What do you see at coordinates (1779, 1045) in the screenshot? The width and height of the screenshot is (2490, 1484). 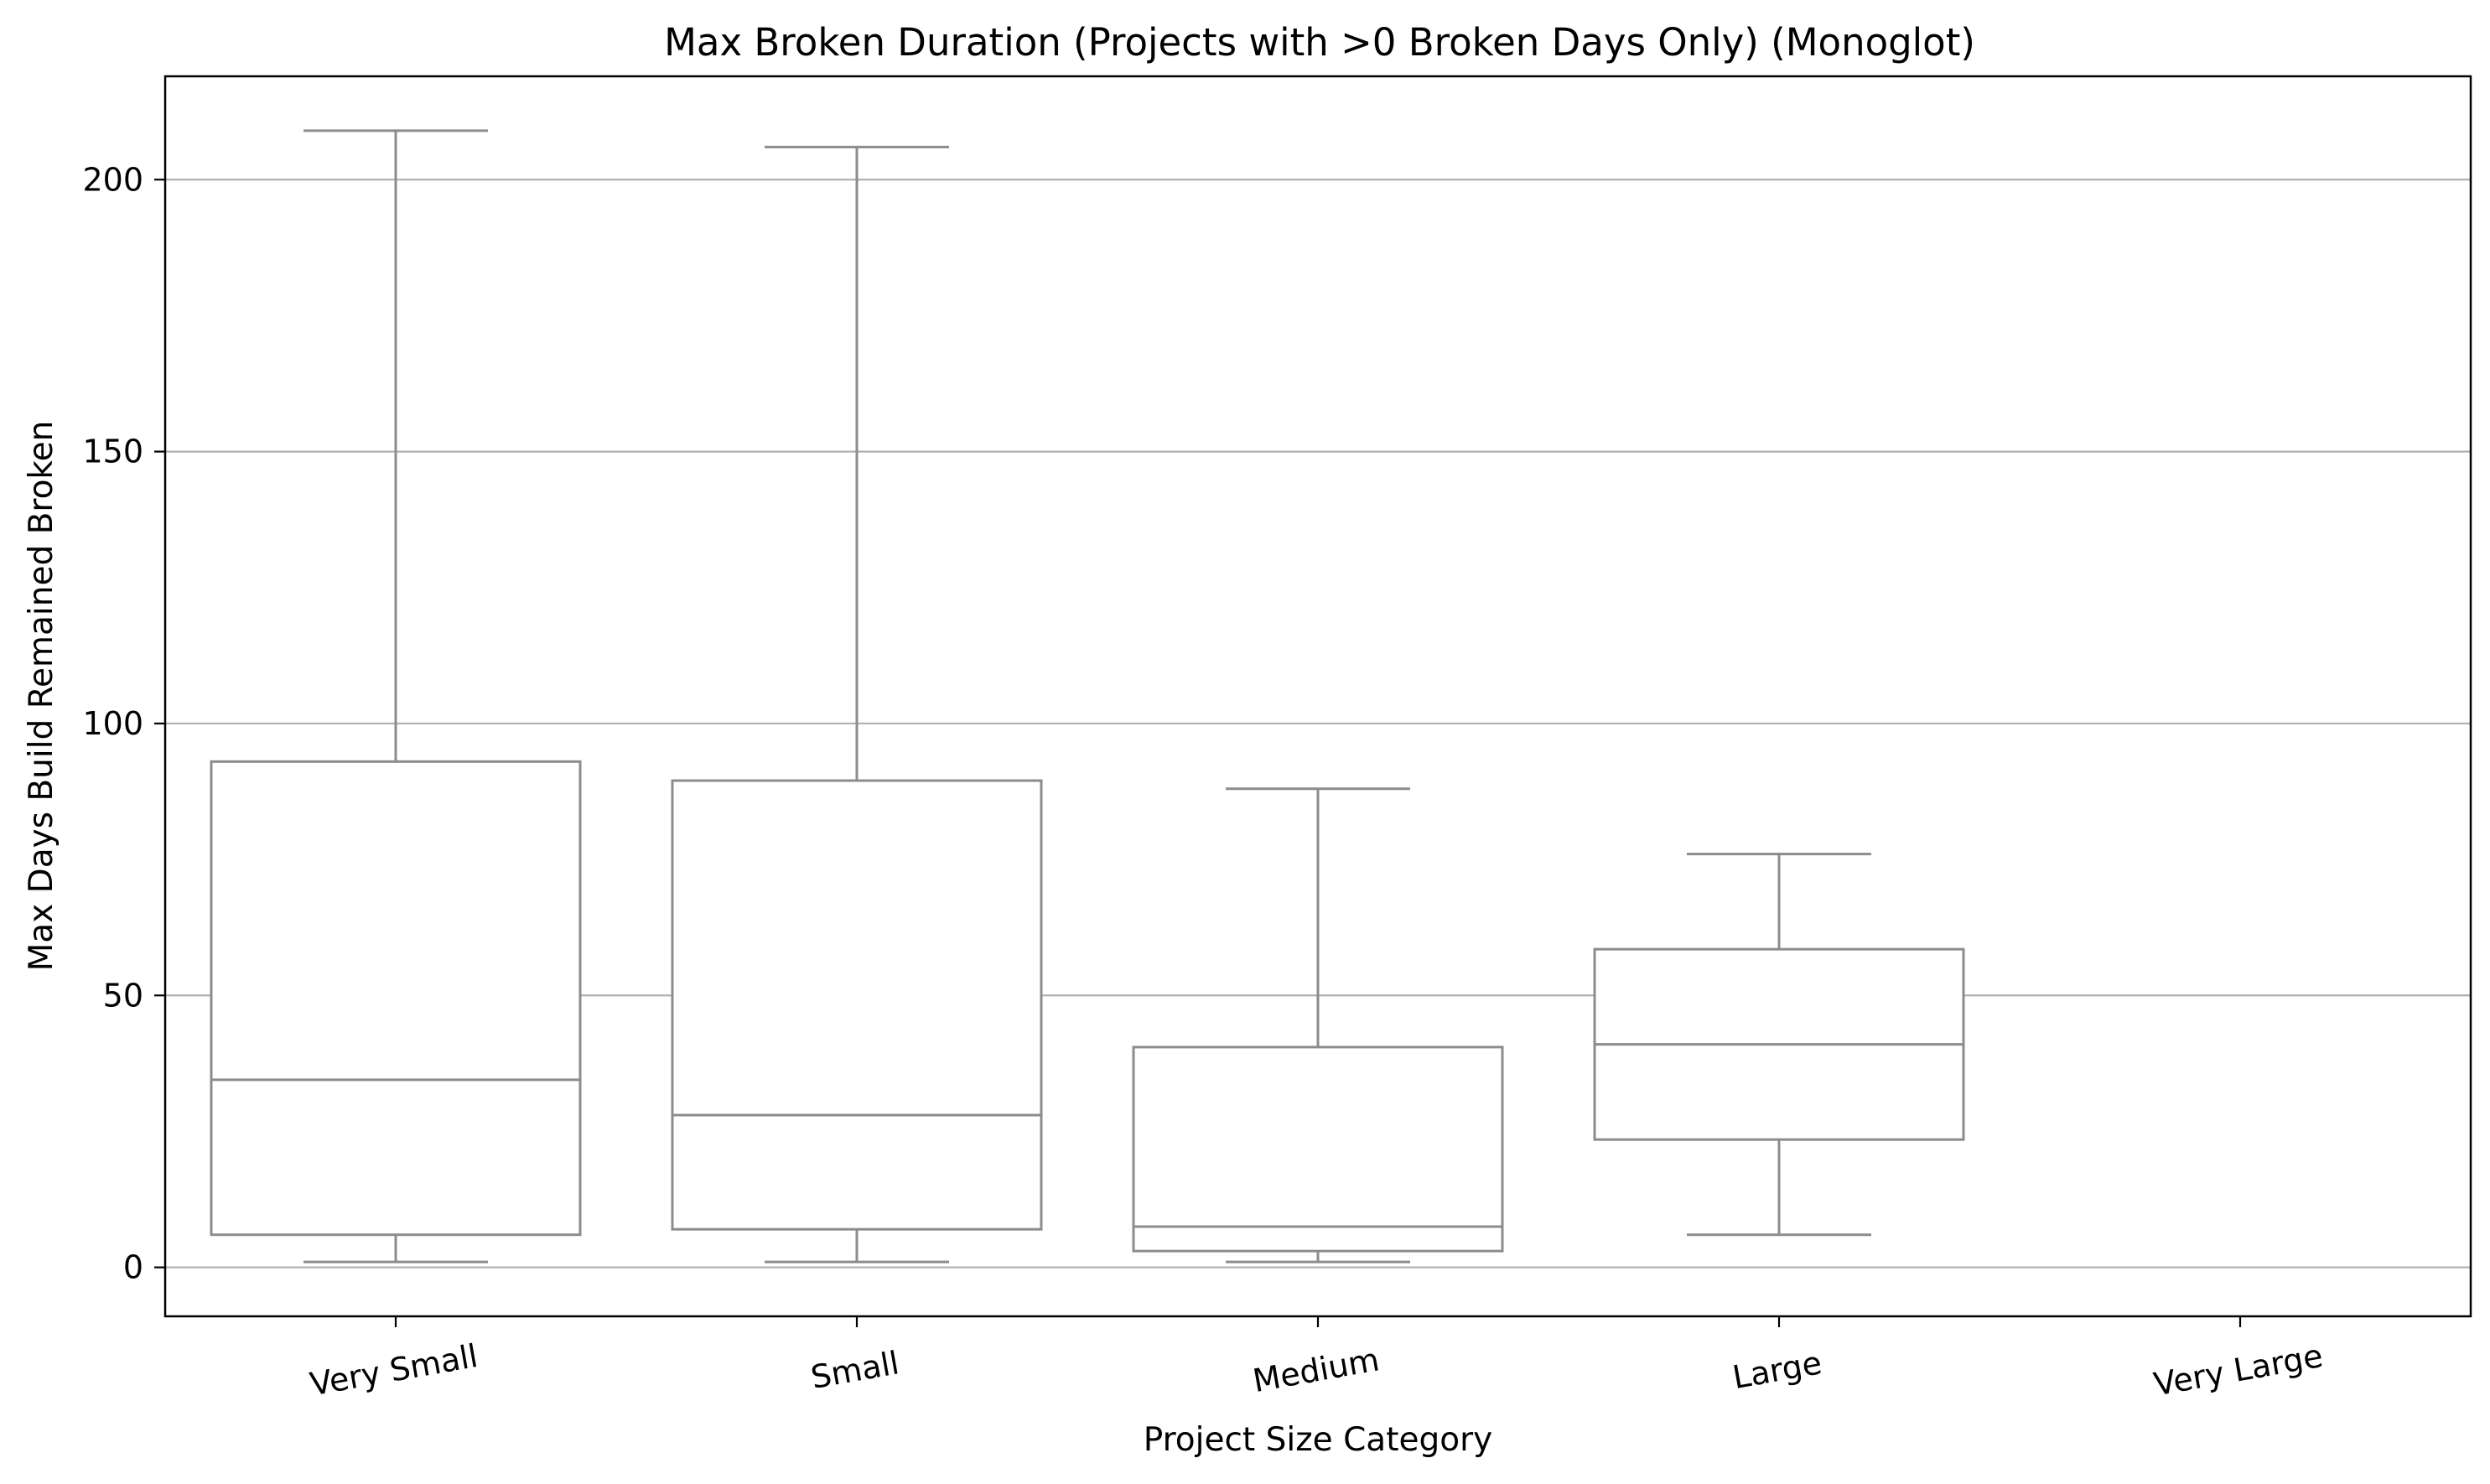 I see `box-large` at bounding box center [1779, 1045].